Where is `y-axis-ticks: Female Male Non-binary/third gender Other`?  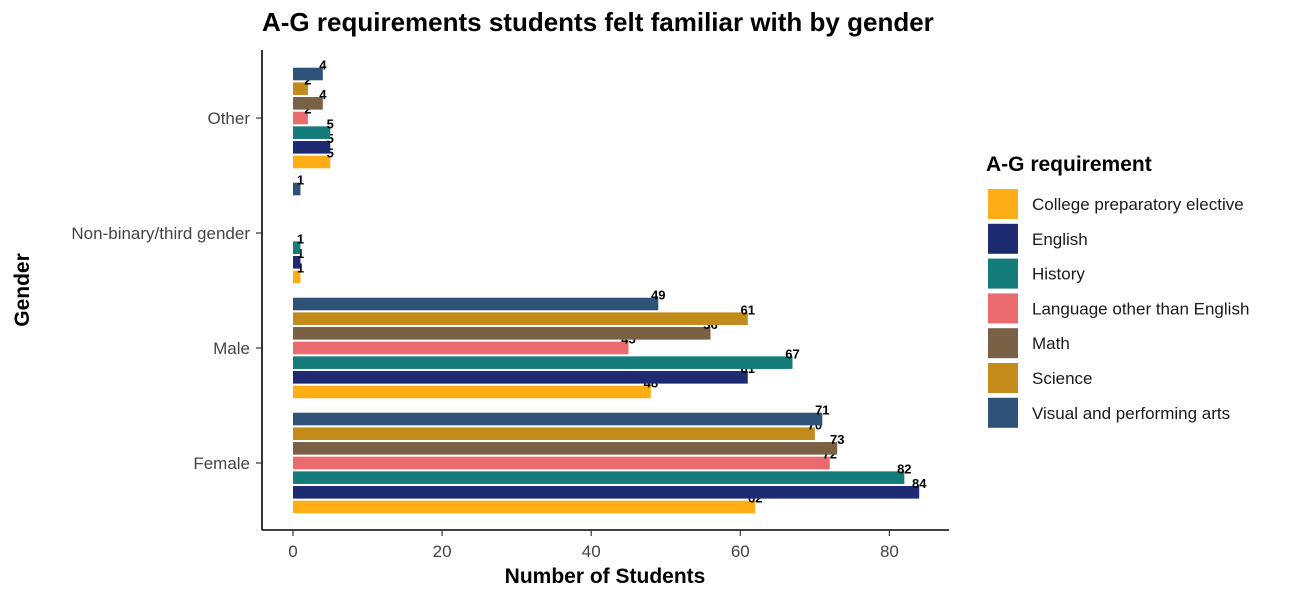
y-axis-ticks: Female Male Non-binary/third gender Other is located at coordinates (166, 291).